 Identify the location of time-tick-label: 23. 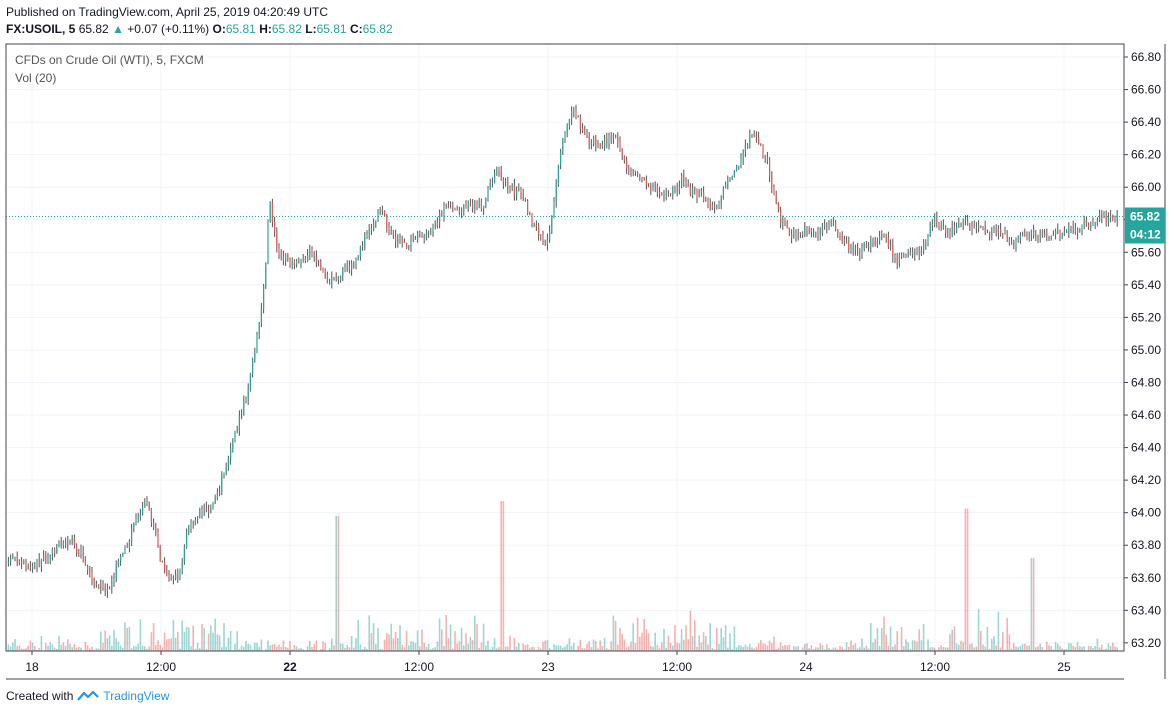
(548, 667).